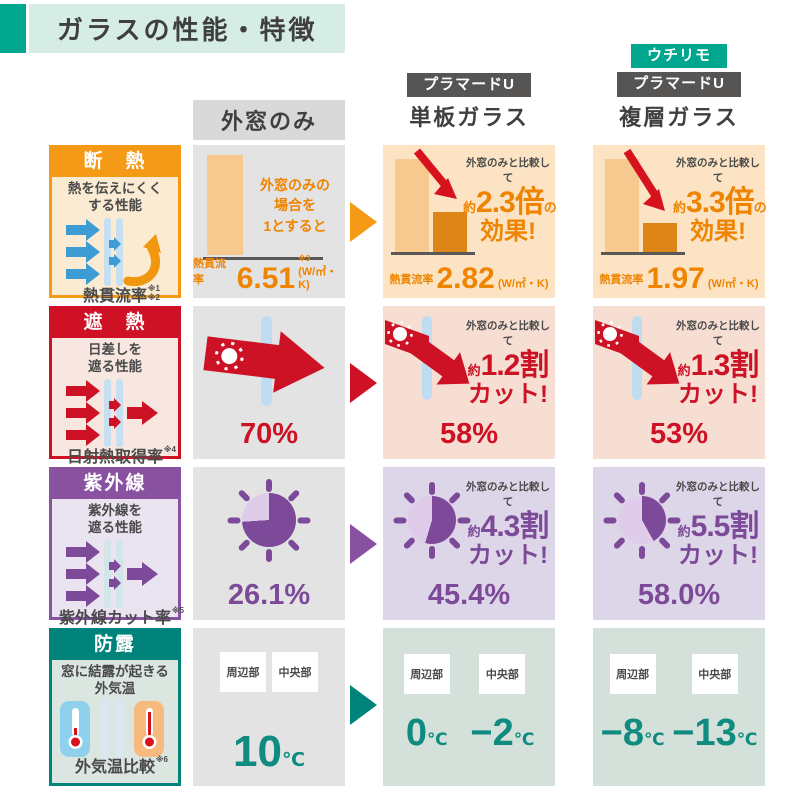 The image size is (800, 800). What do you see at coordinates (679, 279) in the screenshot?
I see `double-u-value: 熱貫流率 1.97 (W/㎡・K)` at bounding box center [679, 279].